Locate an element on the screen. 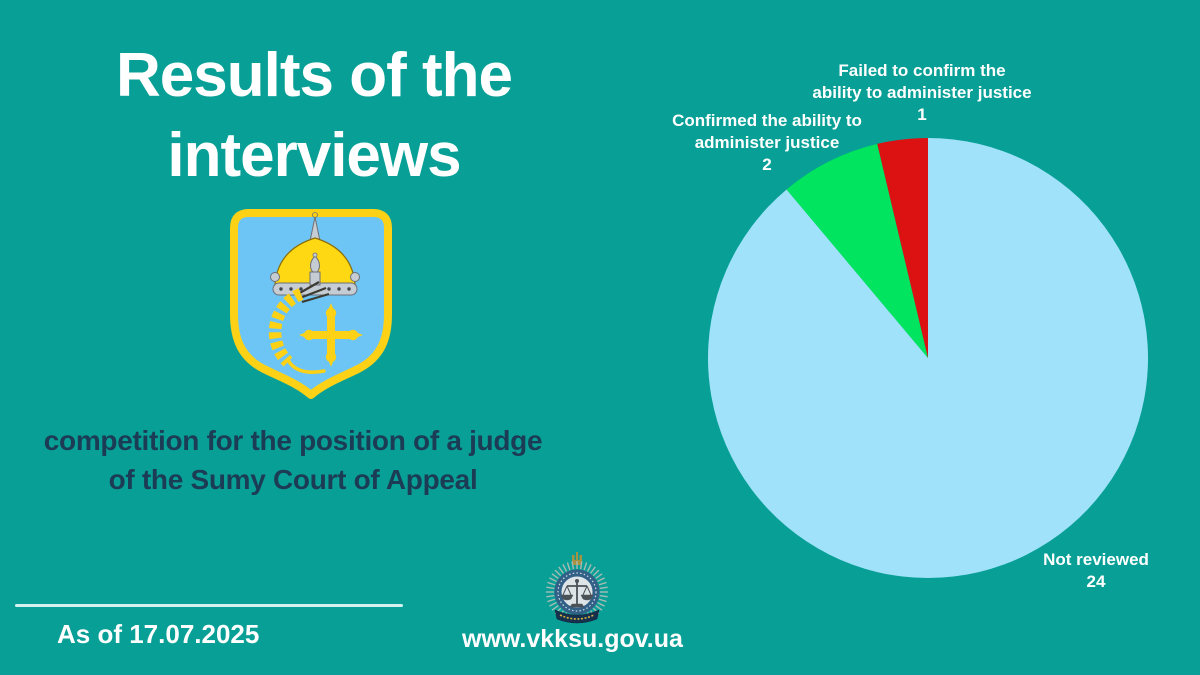 This screenshot has height=675, width=1200. princely-crown-icon is located at coordinates (315, 254).